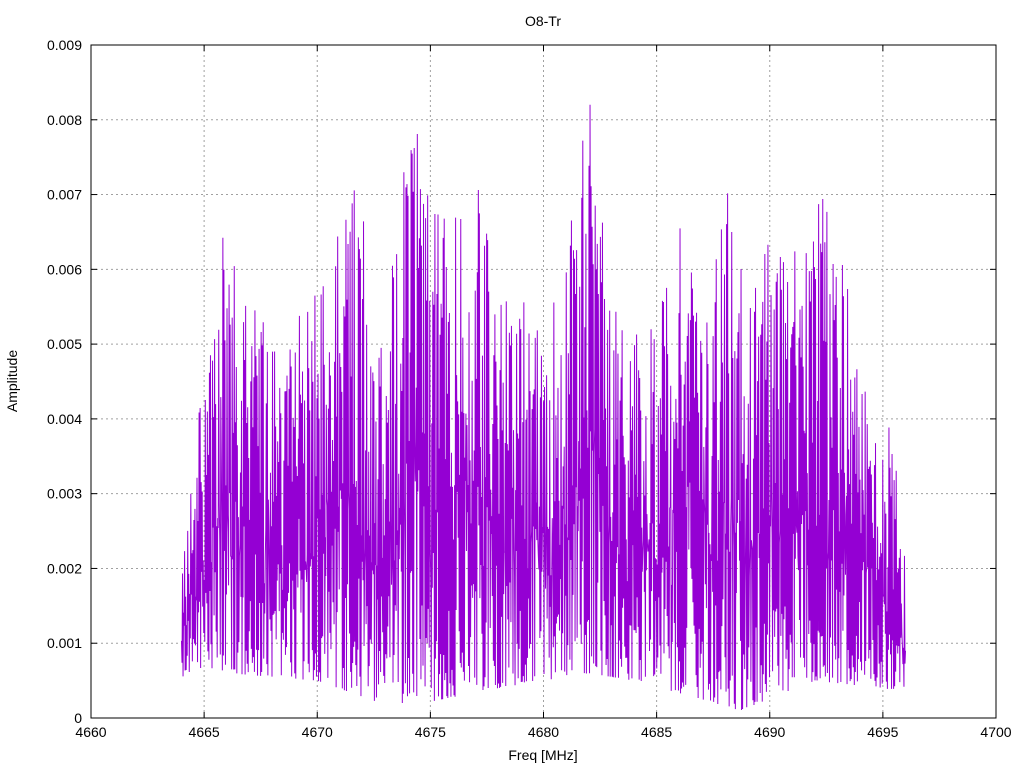 The image size is (1024, 768). Describe the element at coordinates (769, 732) in the screenshot. I see `x-tick-label: 4690` at that location.